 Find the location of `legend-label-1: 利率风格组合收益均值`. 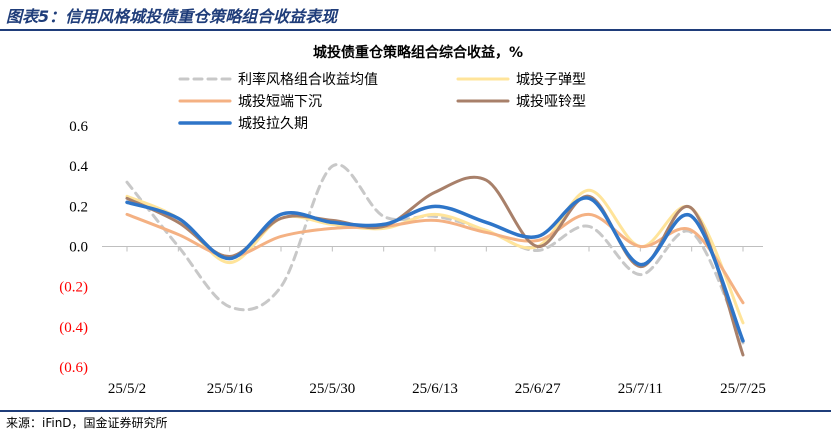

legend-label-1: 利率风格组合收益均值 is located at coordinates (308, 79).